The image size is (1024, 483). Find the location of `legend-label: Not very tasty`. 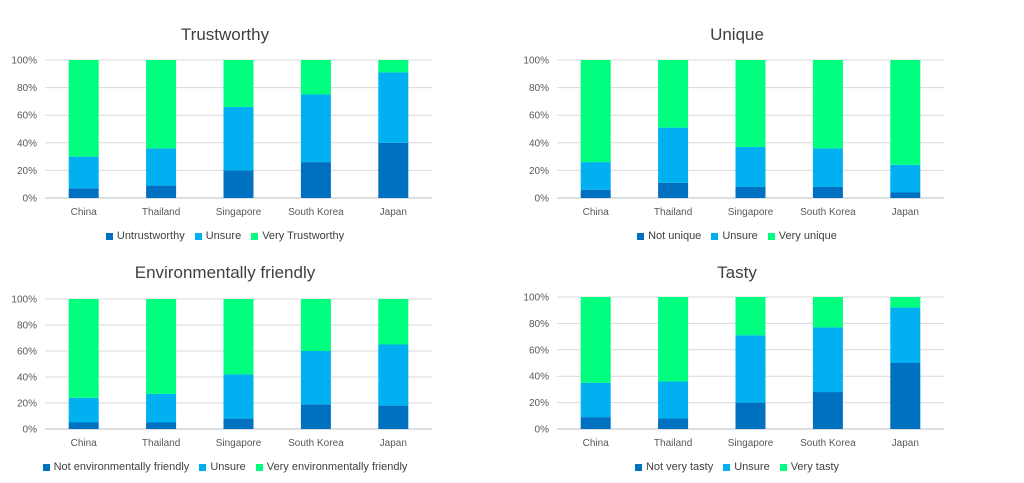

legend-label: Not very tasty is located at coordinates (679, 467).